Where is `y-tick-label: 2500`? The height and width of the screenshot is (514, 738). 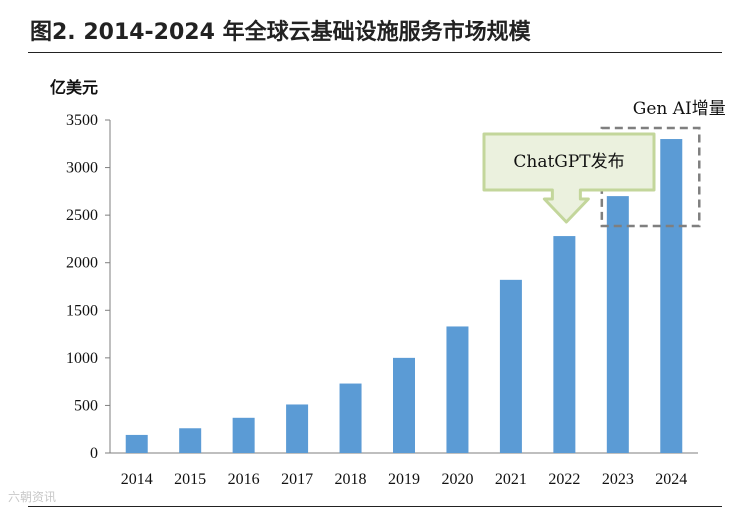
y-tick-label: 2500 is located at coordinates (82, 215).